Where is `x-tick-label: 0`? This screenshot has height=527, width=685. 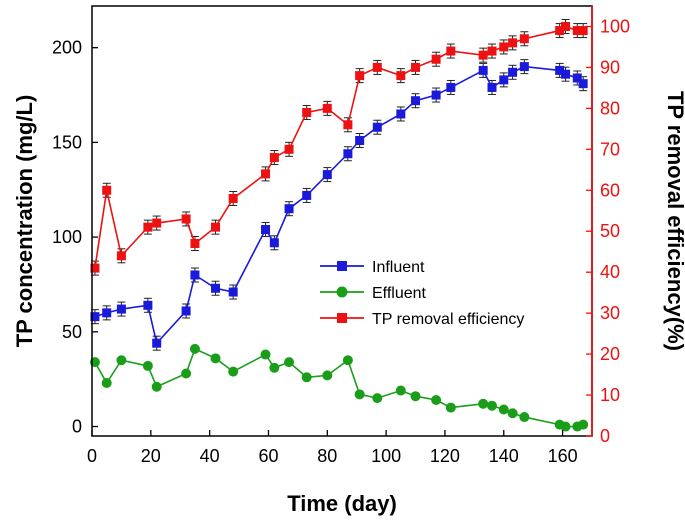
x-tick-label: 0 is located at coordinates (92, 456).